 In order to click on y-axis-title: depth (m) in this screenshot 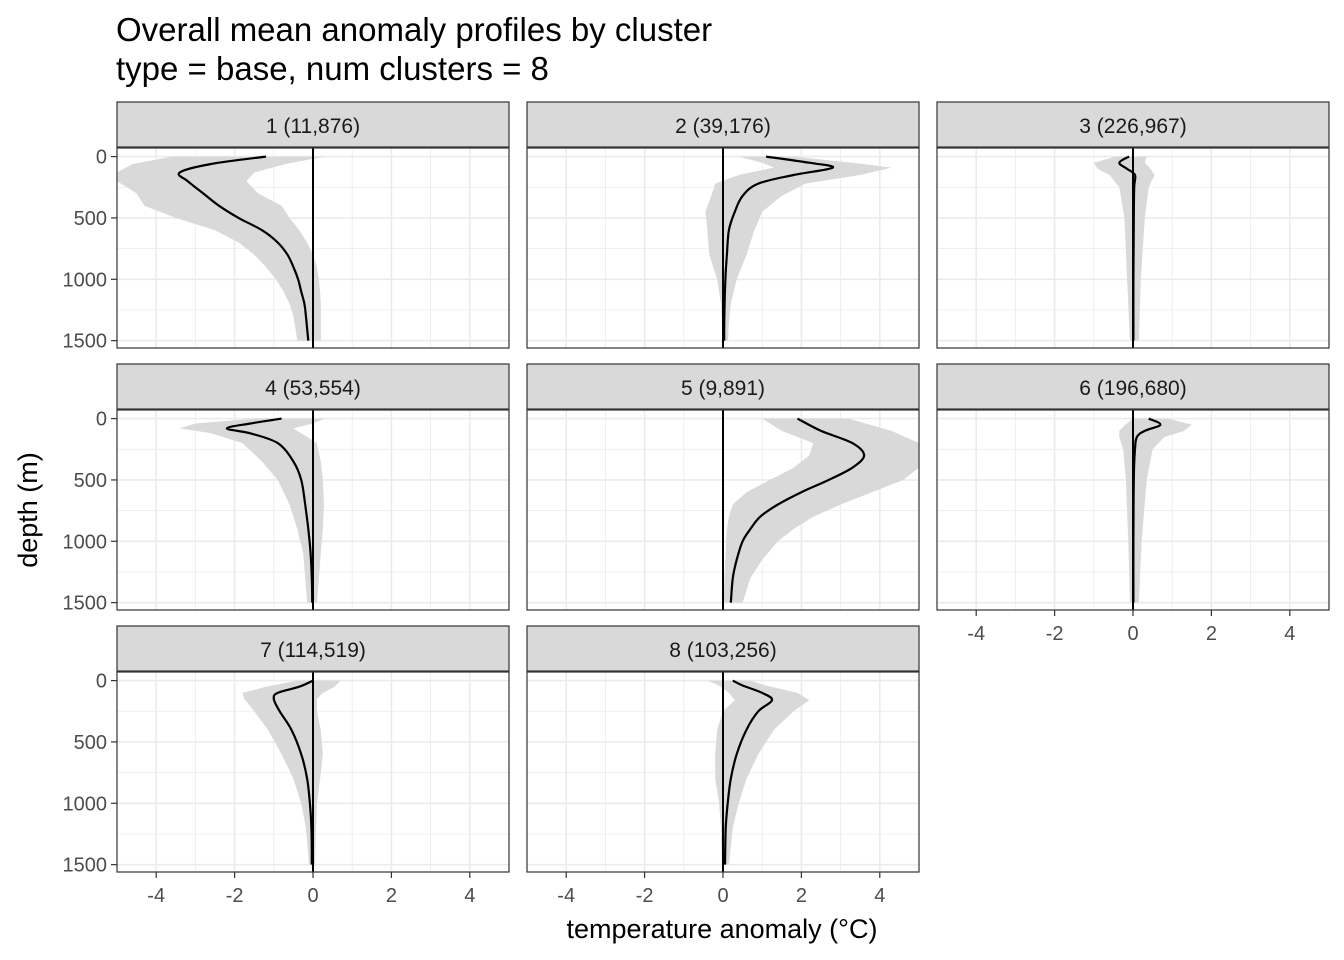, I will do `click(28, 510)`.